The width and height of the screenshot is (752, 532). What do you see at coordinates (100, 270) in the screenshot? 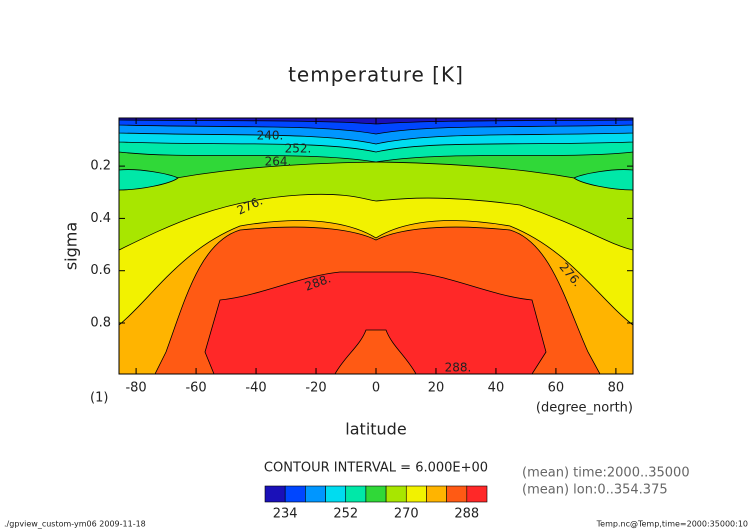
I see `y-tick-label: 0.6` at bounding box center [100, 270].